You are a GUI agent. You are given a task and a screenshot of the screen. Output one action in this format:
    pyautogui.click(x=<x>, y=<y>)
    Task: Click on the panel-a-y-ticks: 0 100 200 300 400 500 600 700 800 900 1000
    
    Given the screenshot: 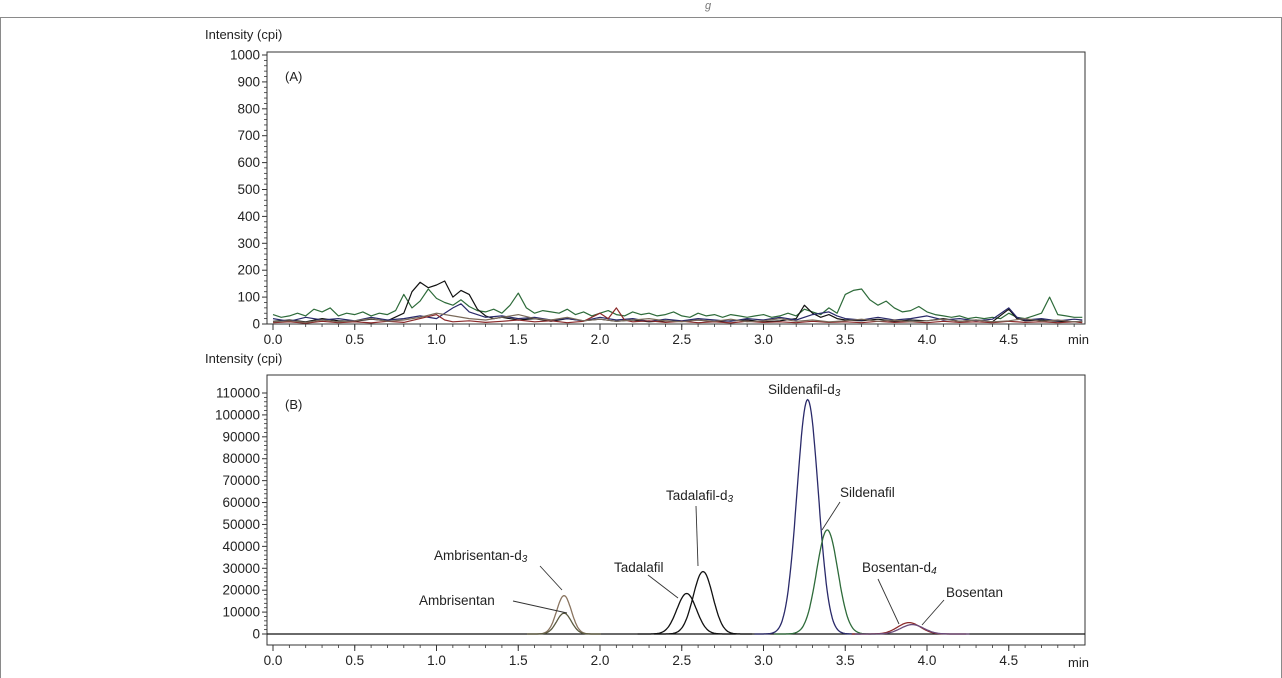 What is the action you would take?
    pyautogui.click(x=248, y=190)
    